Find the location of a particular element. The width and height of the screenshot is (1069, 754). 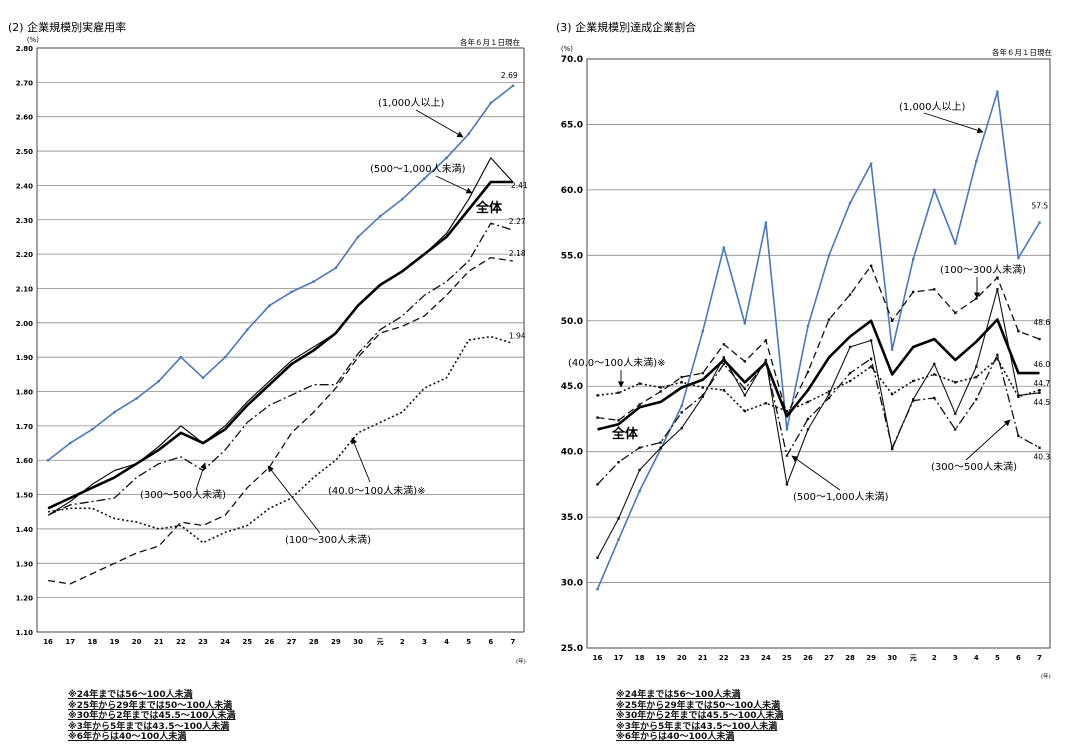

y-tick-label: 1.30 is located at coordinates (24, 564).